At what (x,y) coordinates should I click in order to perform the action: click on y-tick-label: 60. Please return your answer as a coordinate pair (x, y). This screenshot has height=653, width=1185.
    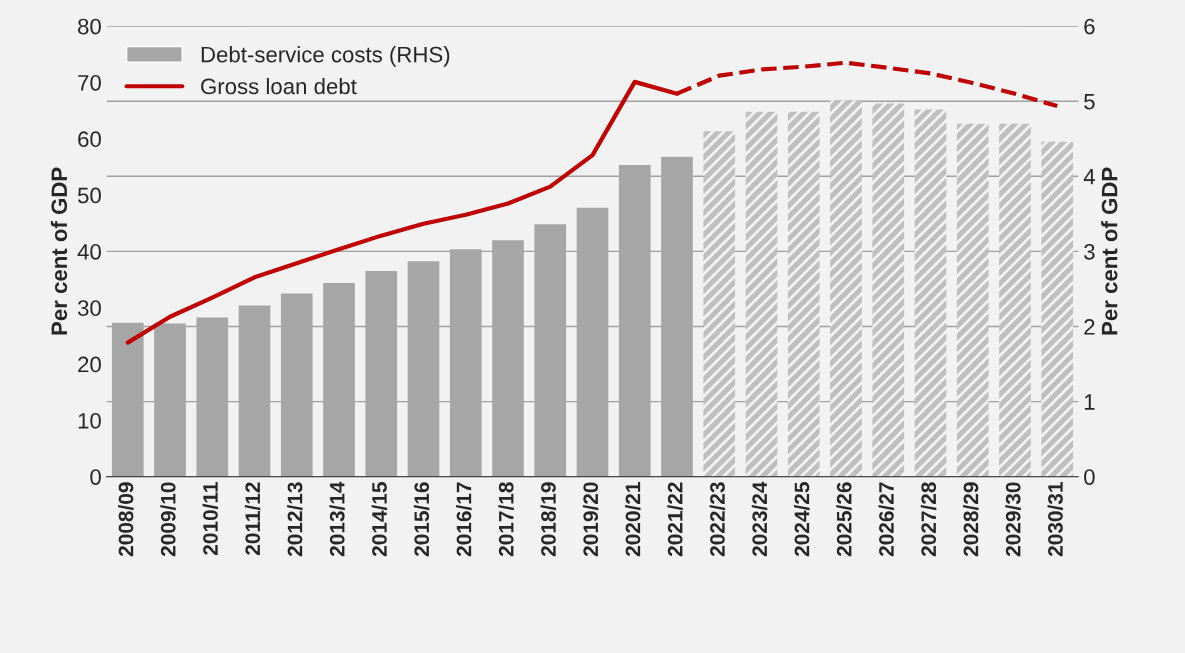
    Looking at the image, I should click on (89, 139).